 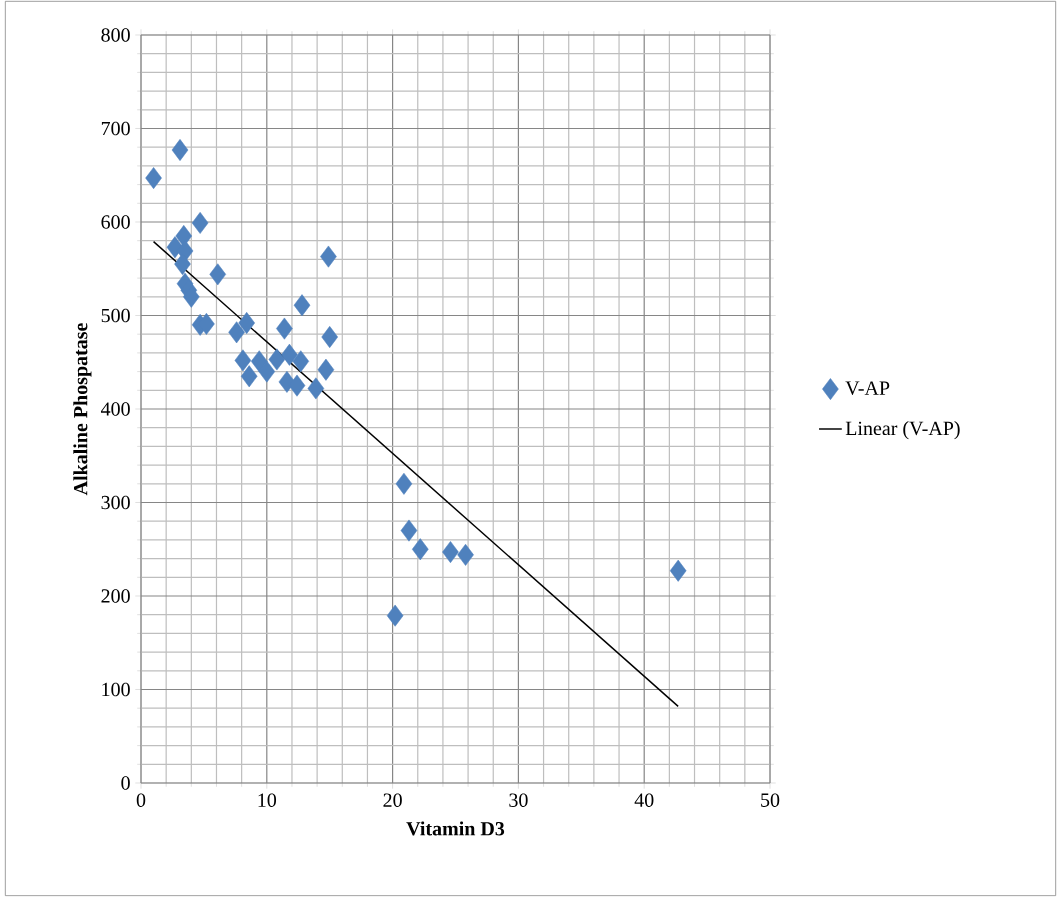 What do you see at coordinates (115, 409) in the screenshot?
I see `y-tick-label: 400` at bounding box center [115, 409].